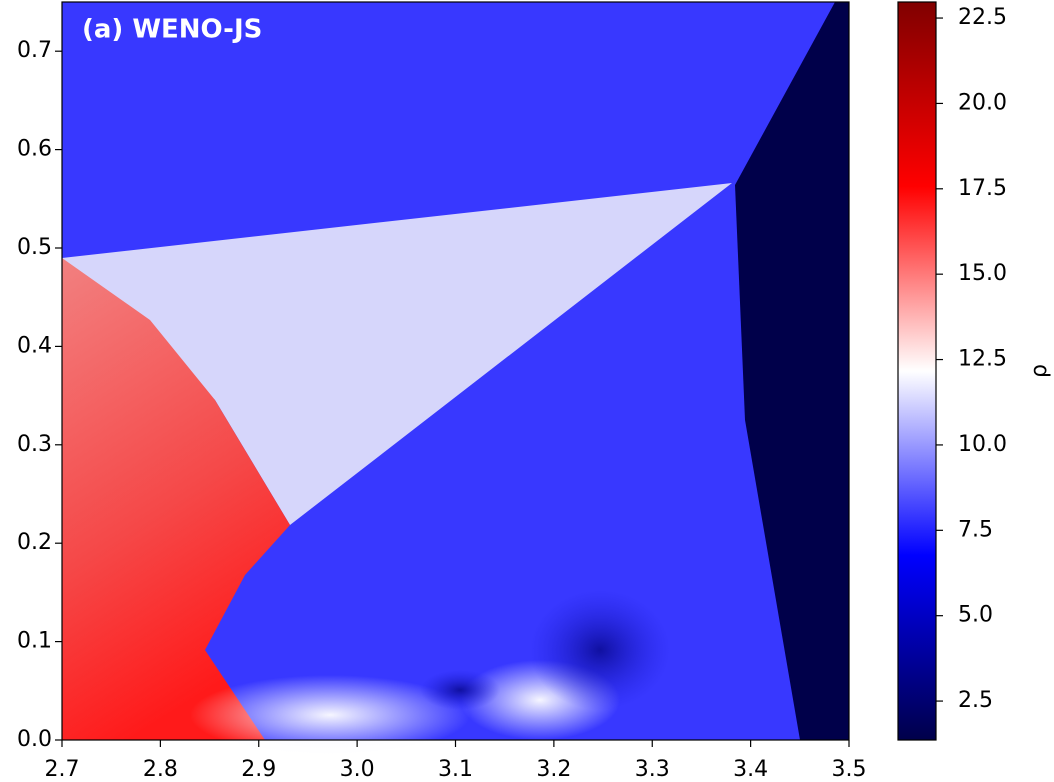 The width and height of the screenshot is (1054, 782). I want to click on colorbar-tick-label: 12.5, so click(982, 359).